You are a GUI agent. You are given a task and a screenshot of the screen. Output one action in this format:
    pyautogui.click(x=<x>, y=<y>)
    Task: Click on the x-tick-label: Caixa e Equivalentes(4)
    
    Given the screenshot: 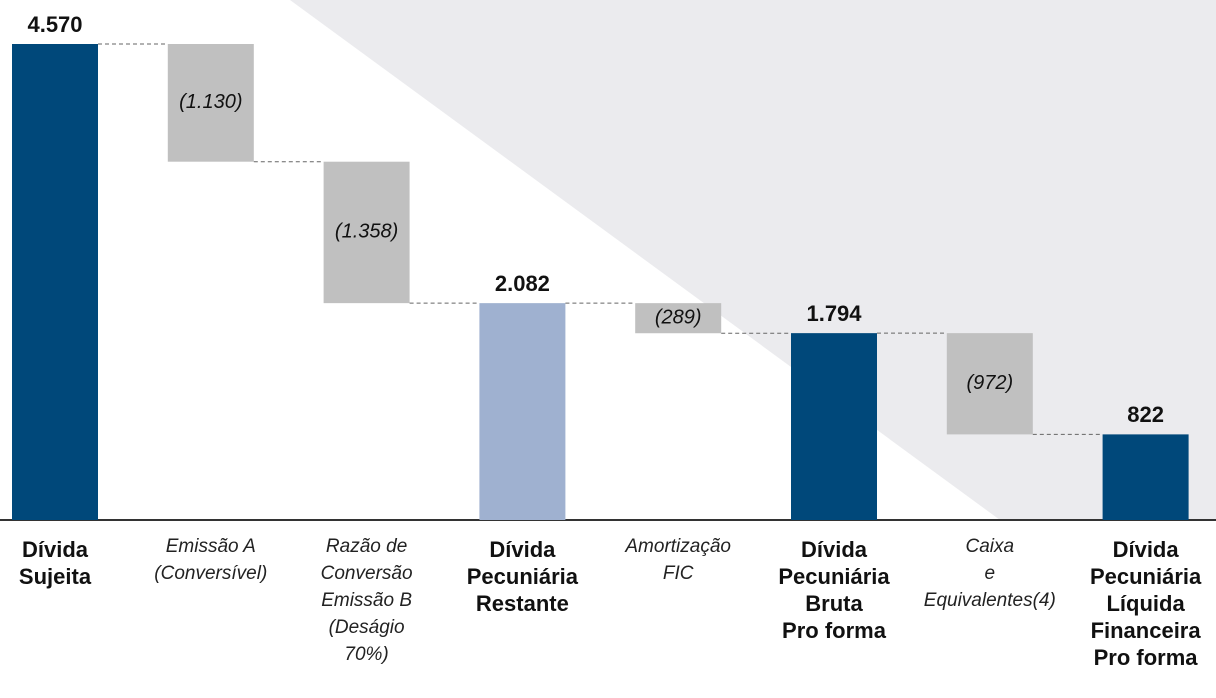 What is the action you would take?
    pyautogui.click(x=989, y=573)
    